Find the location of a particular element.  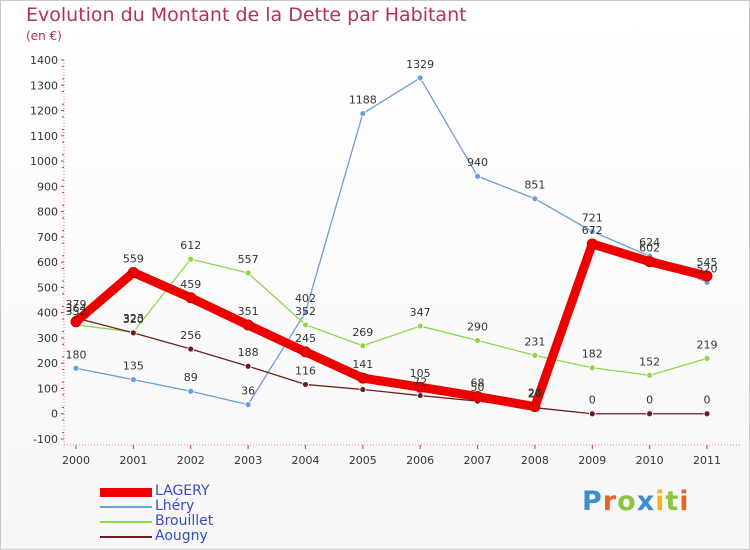

legend-label: Aougny is located at coordinates (181, 536).